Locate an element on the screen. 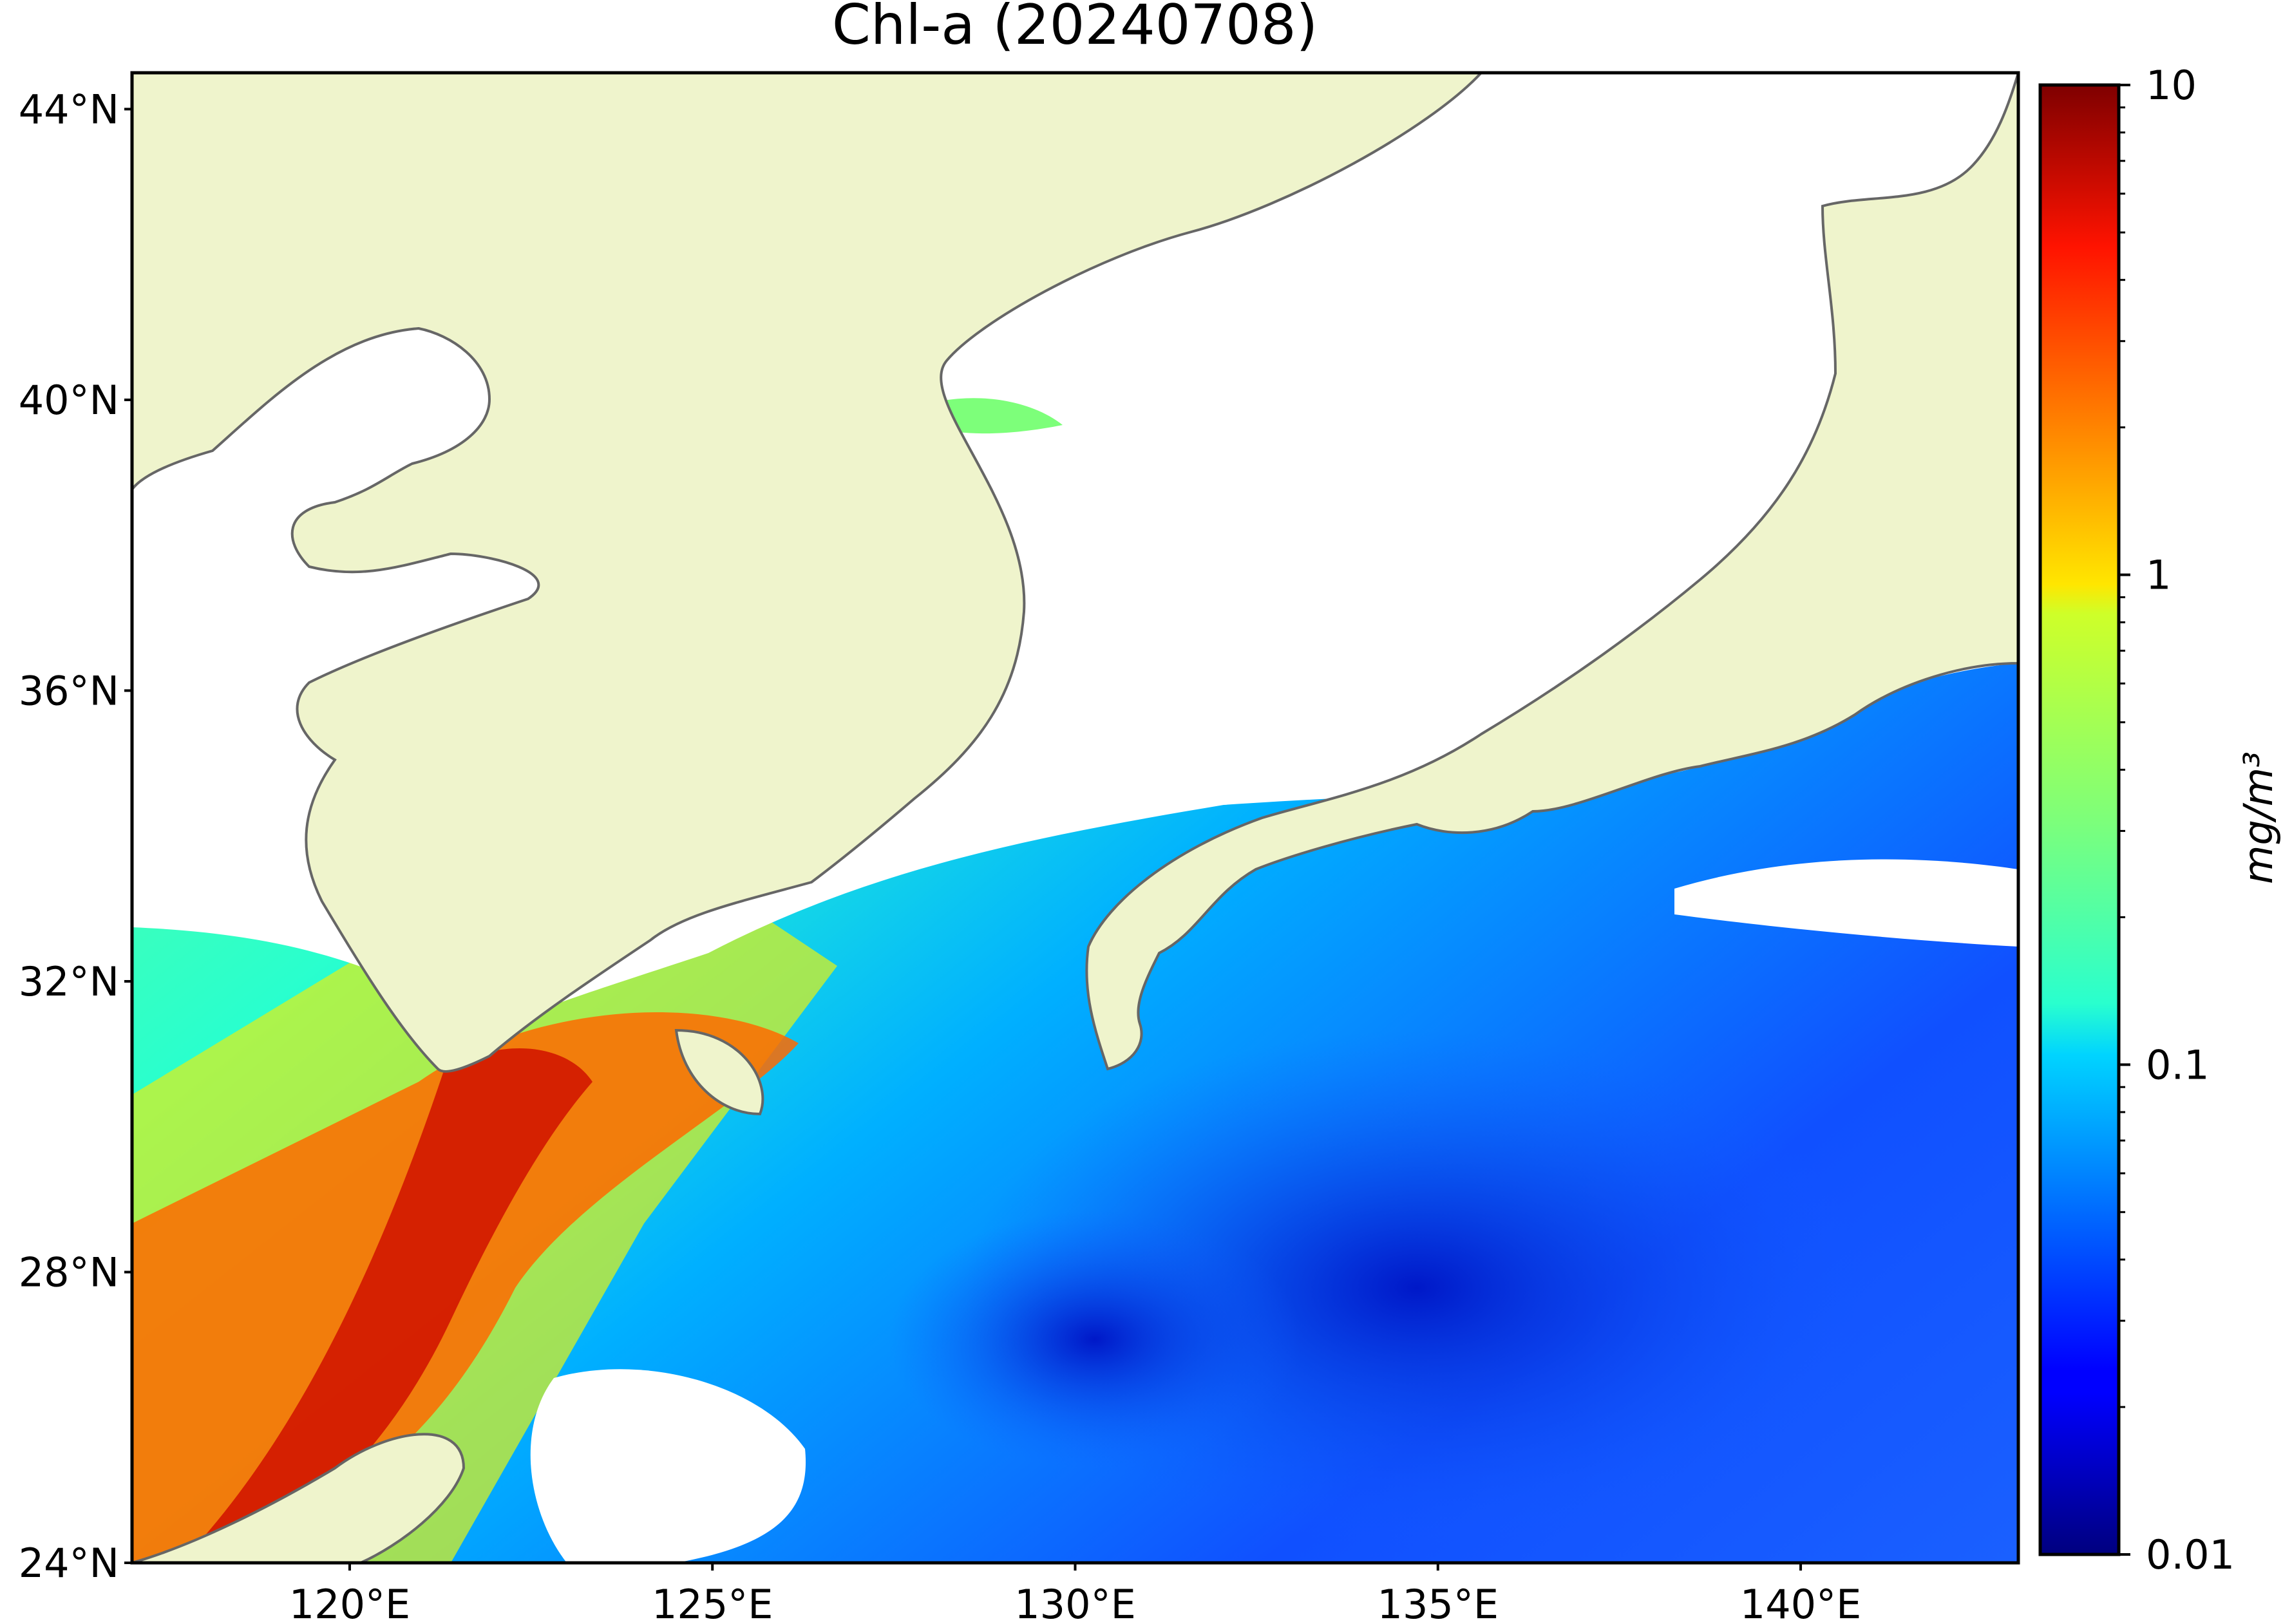  jeju-island is located at coordinates (719, 1072).